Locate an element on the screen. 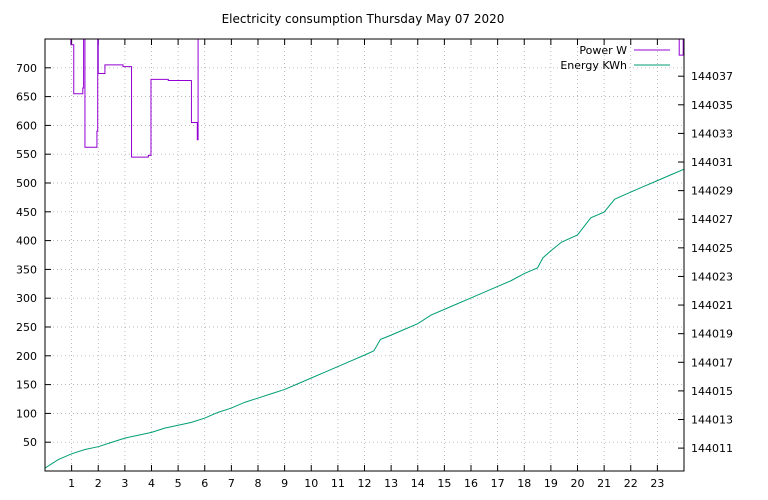 This screenshot has width=768, height=500. legend: Power W Energy KWh is located at coordinates (615, 58).